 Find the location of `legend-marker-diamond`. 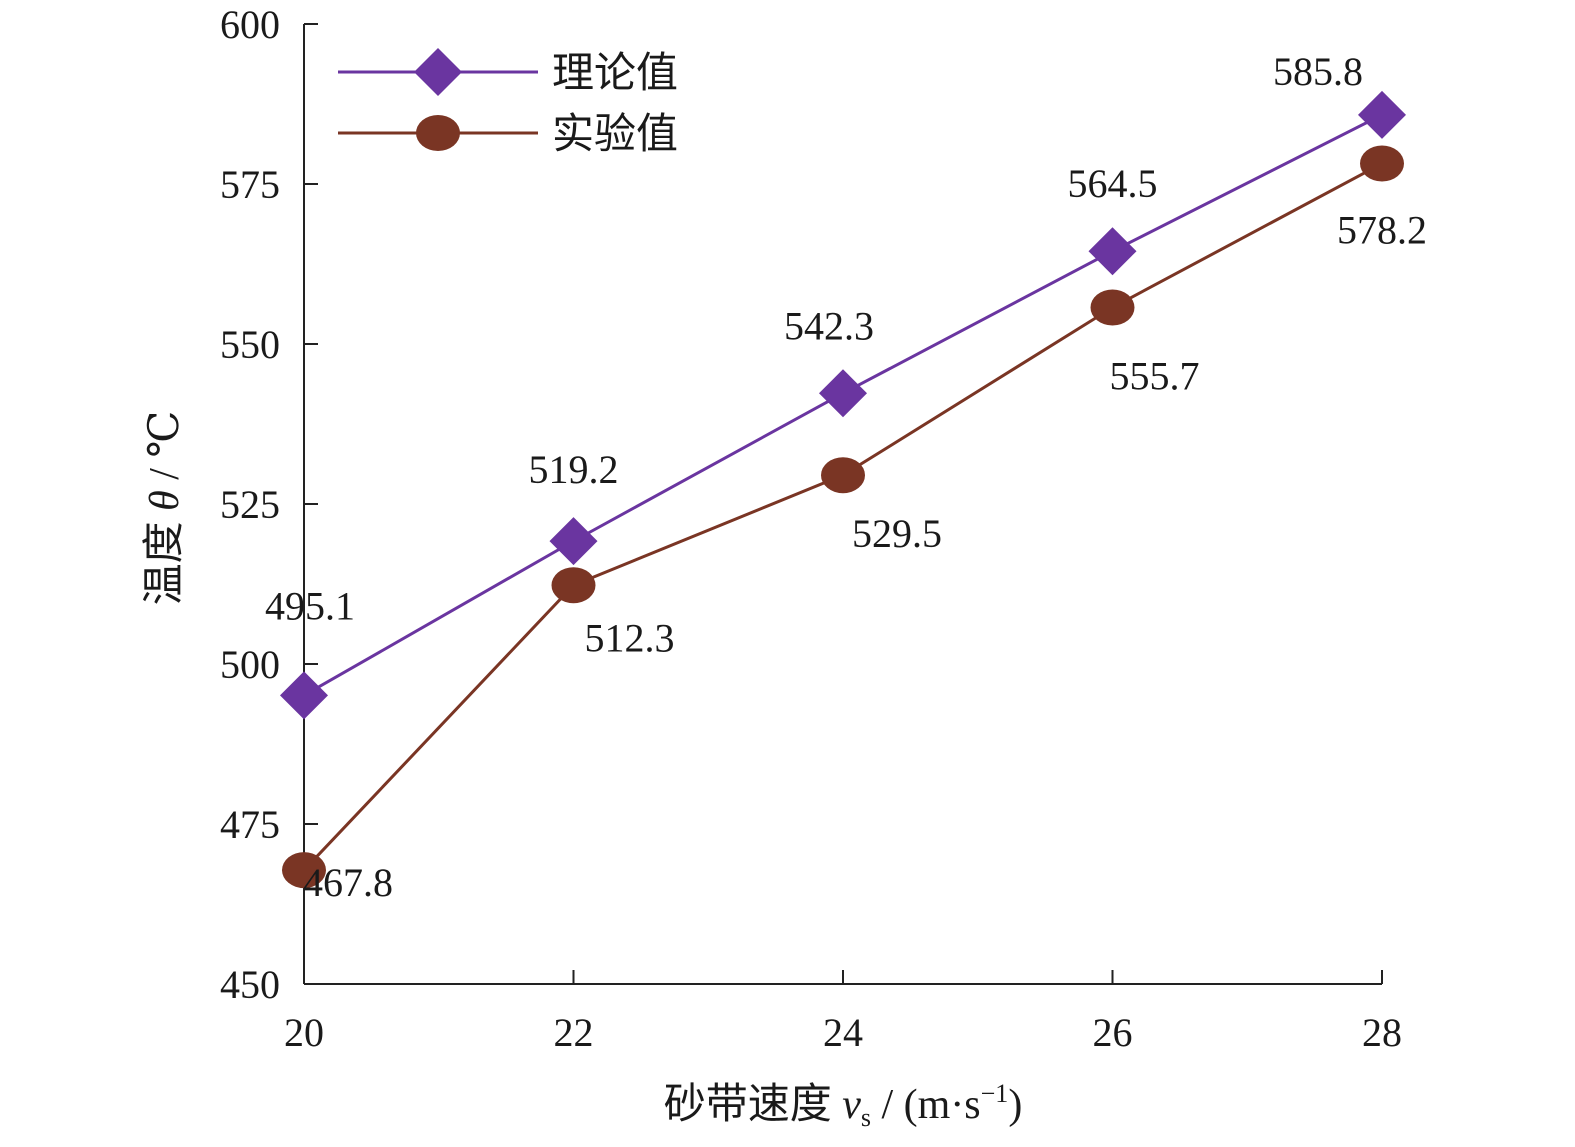

legend-marker-diamond is located at coordinates (438, 72).